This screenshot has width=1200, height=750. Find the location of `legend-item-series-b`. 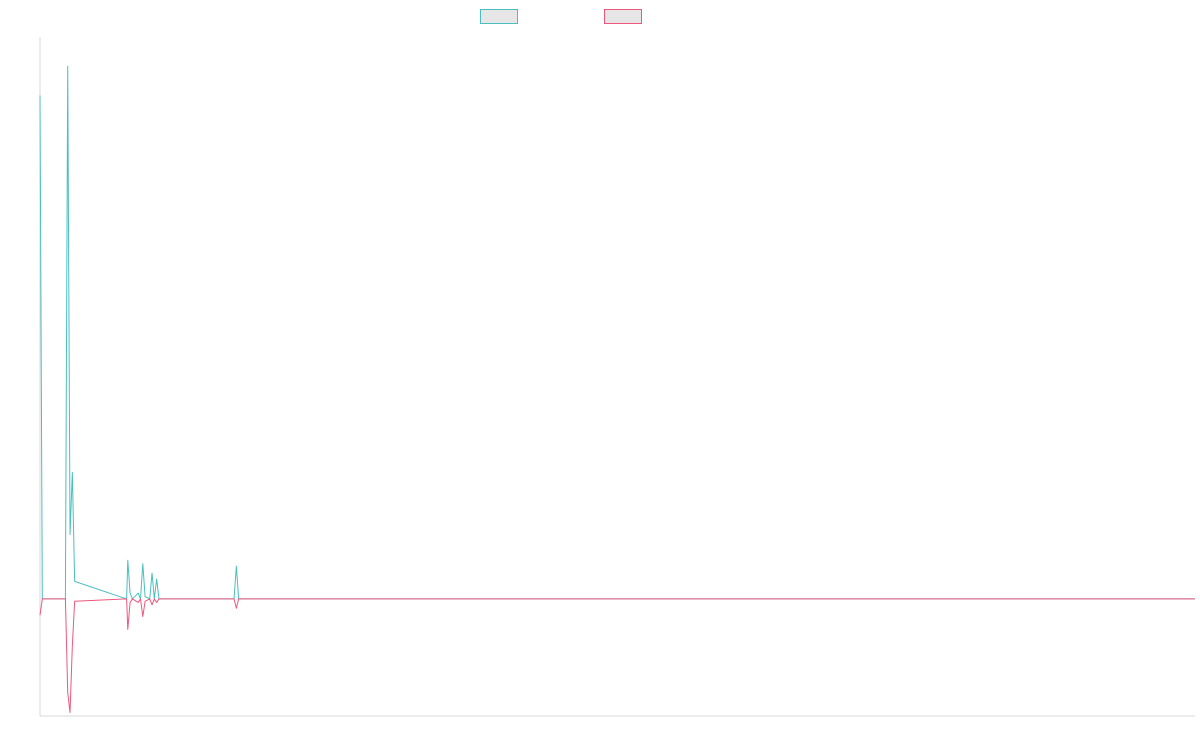

legend-item-series-b is located at coordinates (626, 16).